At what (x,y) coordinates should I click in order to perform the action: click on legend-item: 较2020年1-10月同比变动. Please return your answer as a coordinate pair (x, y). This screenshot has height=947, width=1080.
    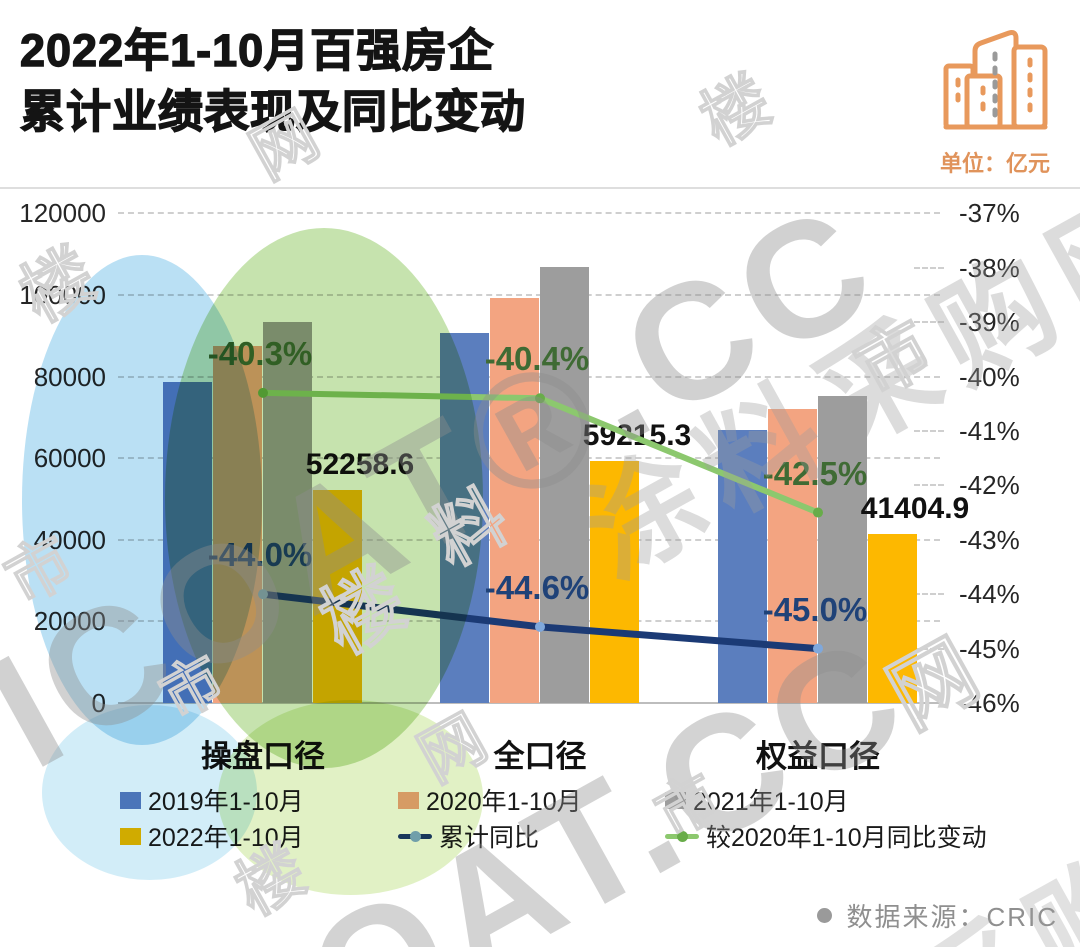
    Looking at the image, I should click on (826, 838).